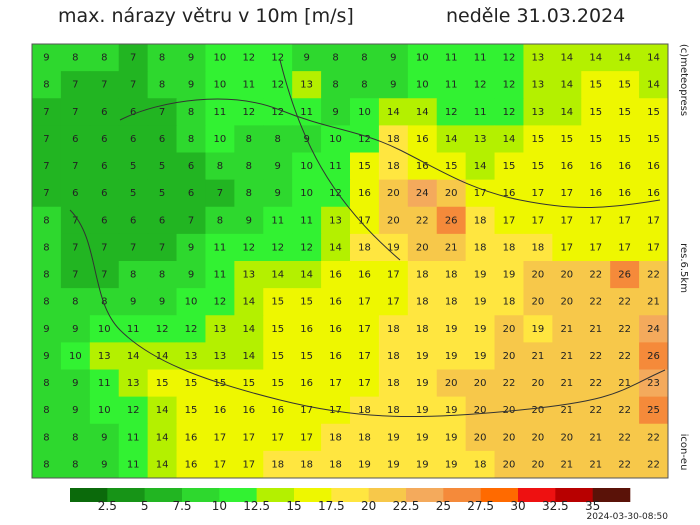 This screenshot has width=700, height=525. What do you see at coordinates (145, 506) in the screenshot?
I see `legend-label: 5` at bounding box center [145, 506].